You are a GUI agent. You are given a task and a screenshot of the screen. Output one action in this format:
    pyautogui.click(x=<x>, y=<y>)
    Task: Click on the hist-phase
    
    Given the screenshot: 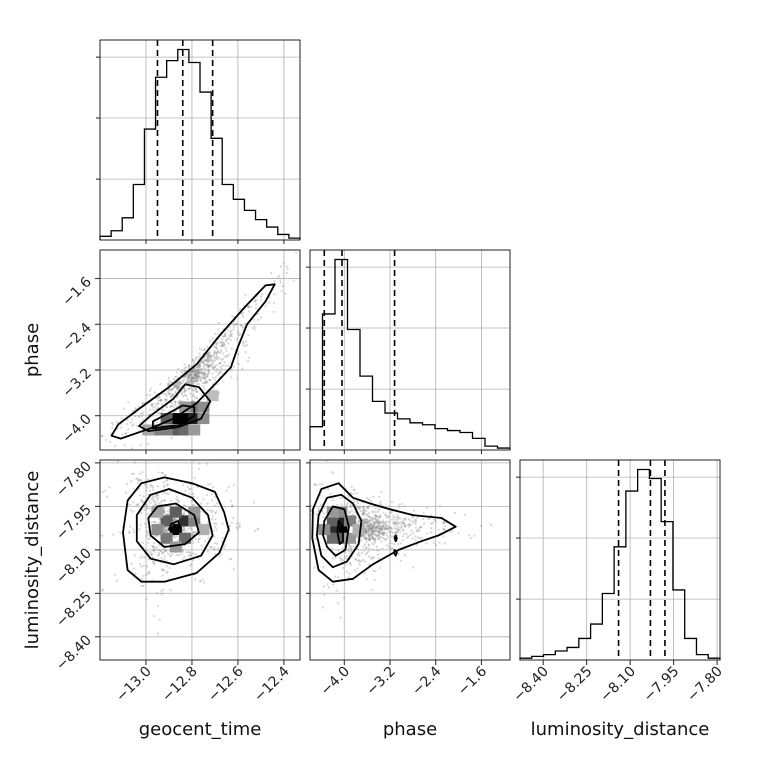 What is the action you would take?
    pyautogui.click(x=410, y=354)
    